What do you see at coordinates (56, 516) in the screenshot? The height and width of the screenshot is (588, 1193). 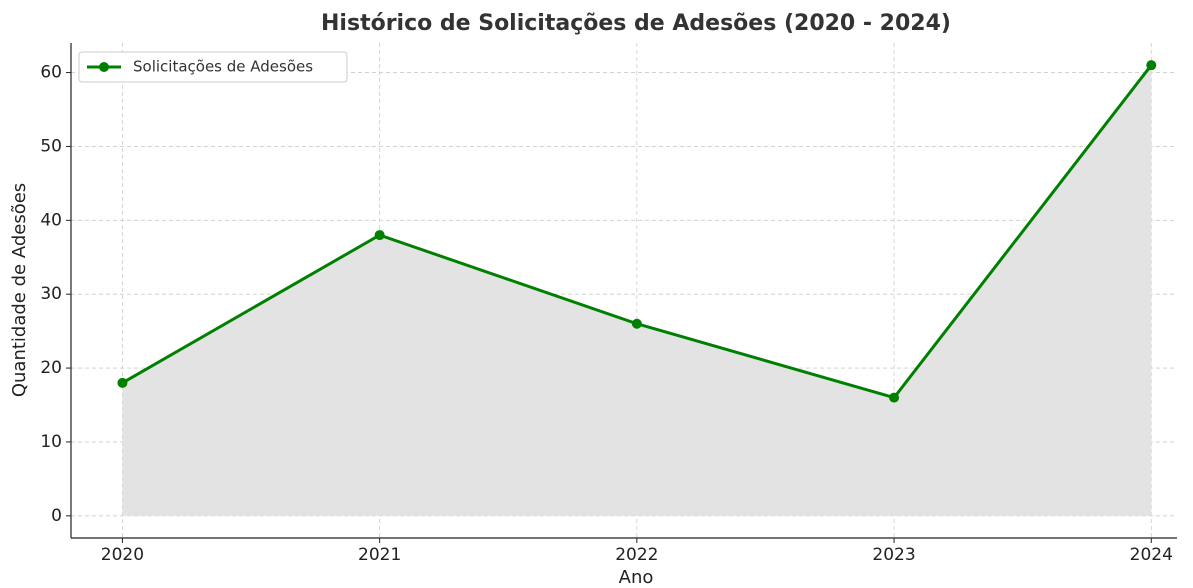 I see `y-tick-label: 0` at bounding box center [56, 516].